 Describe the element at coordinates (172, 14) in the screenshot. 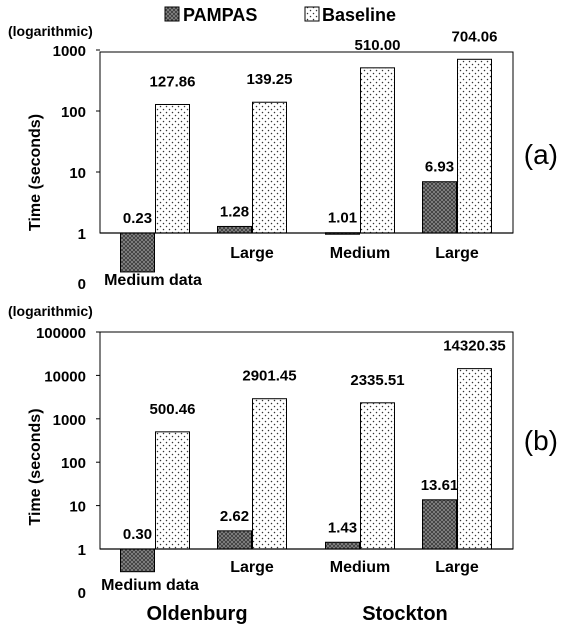

I see `legend-swatch-pampas` at that location.